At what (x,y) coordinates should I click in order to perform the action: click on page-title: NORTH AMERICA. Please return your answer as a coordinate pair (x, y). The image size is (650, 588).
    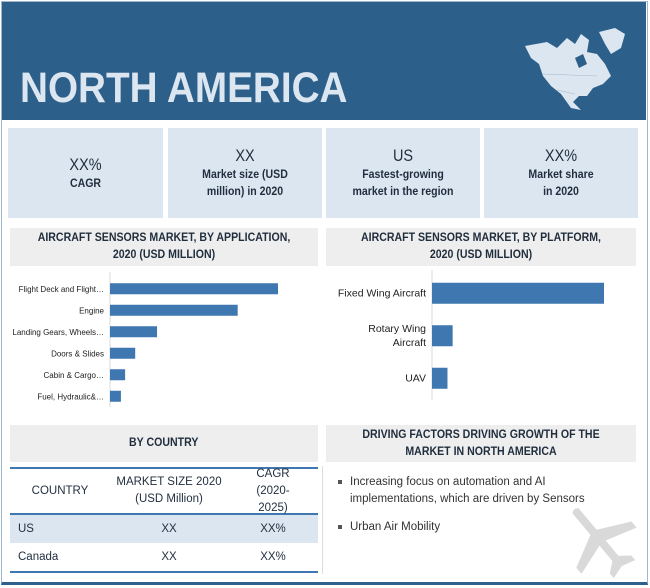
    Looking at the image, I should click on (184, 88).